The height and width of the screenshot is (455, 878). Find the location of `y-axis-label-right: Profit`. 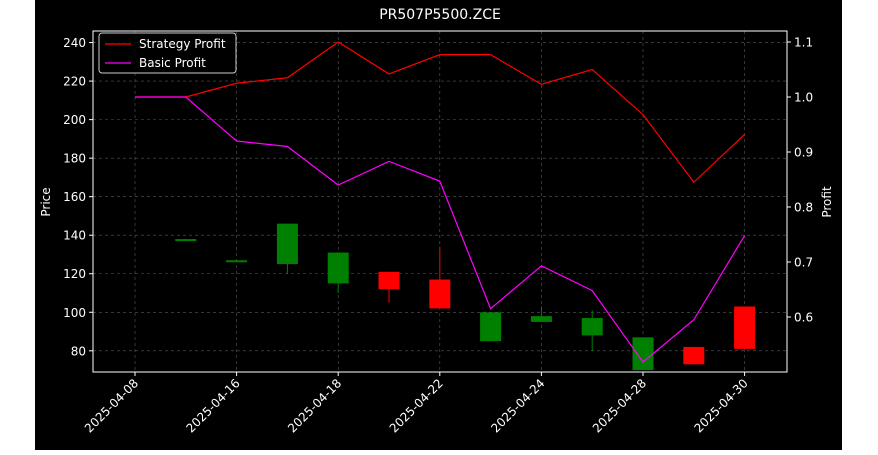

y-axis-label-right: Profit is located at coordinates (827, 202).